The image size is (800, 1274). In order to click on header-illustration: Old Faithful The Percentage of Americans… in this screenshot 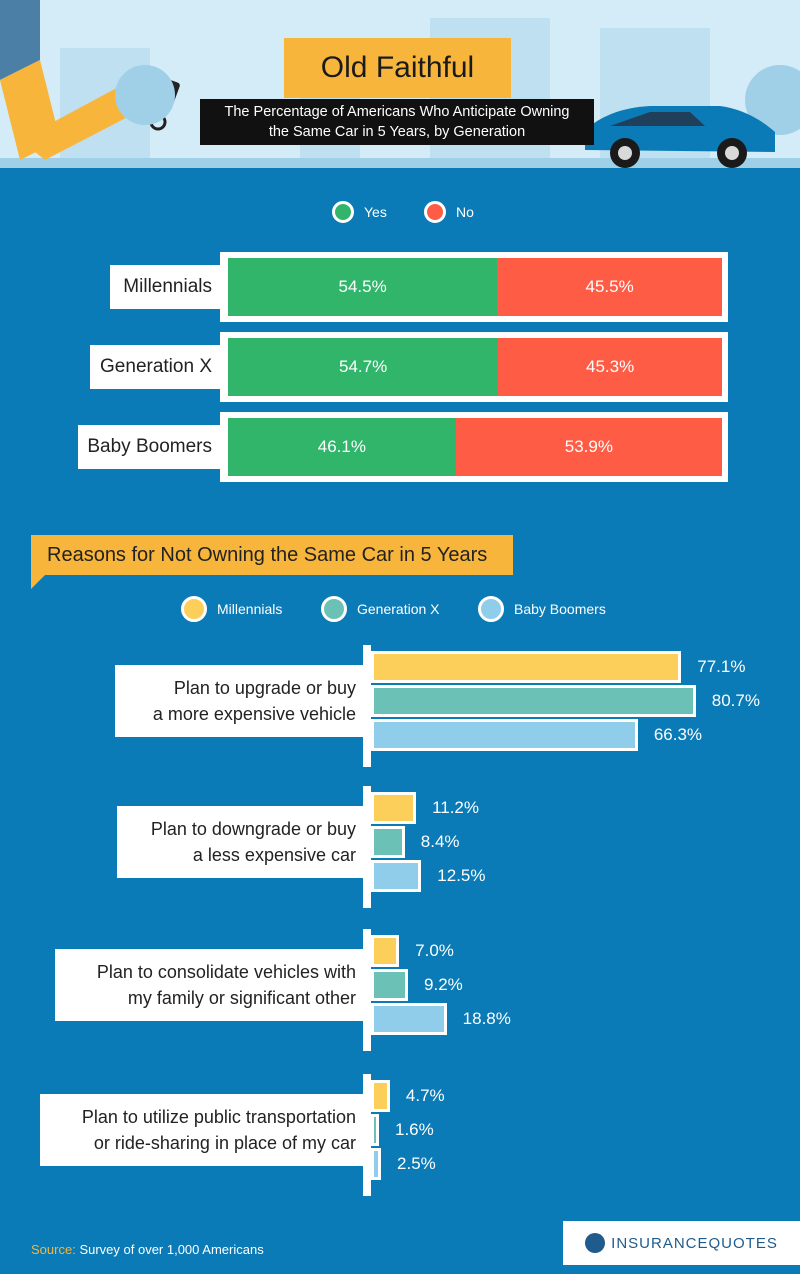, I will do `click(400, 84)`.